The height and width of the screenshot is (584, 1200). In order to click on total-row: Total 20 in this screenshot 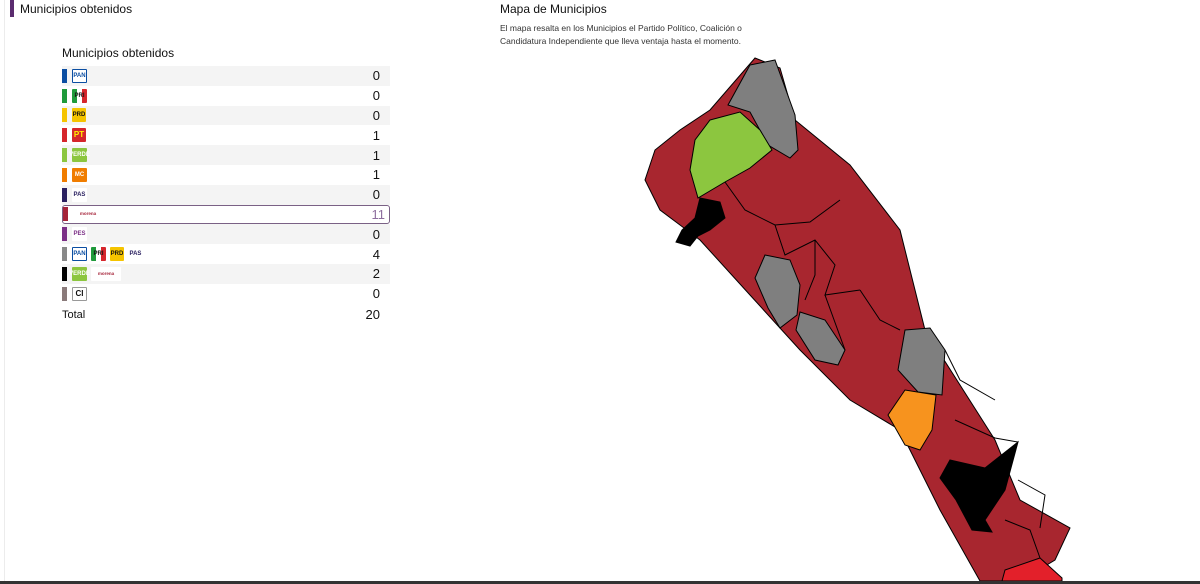, I will do `click(226, 316)`.